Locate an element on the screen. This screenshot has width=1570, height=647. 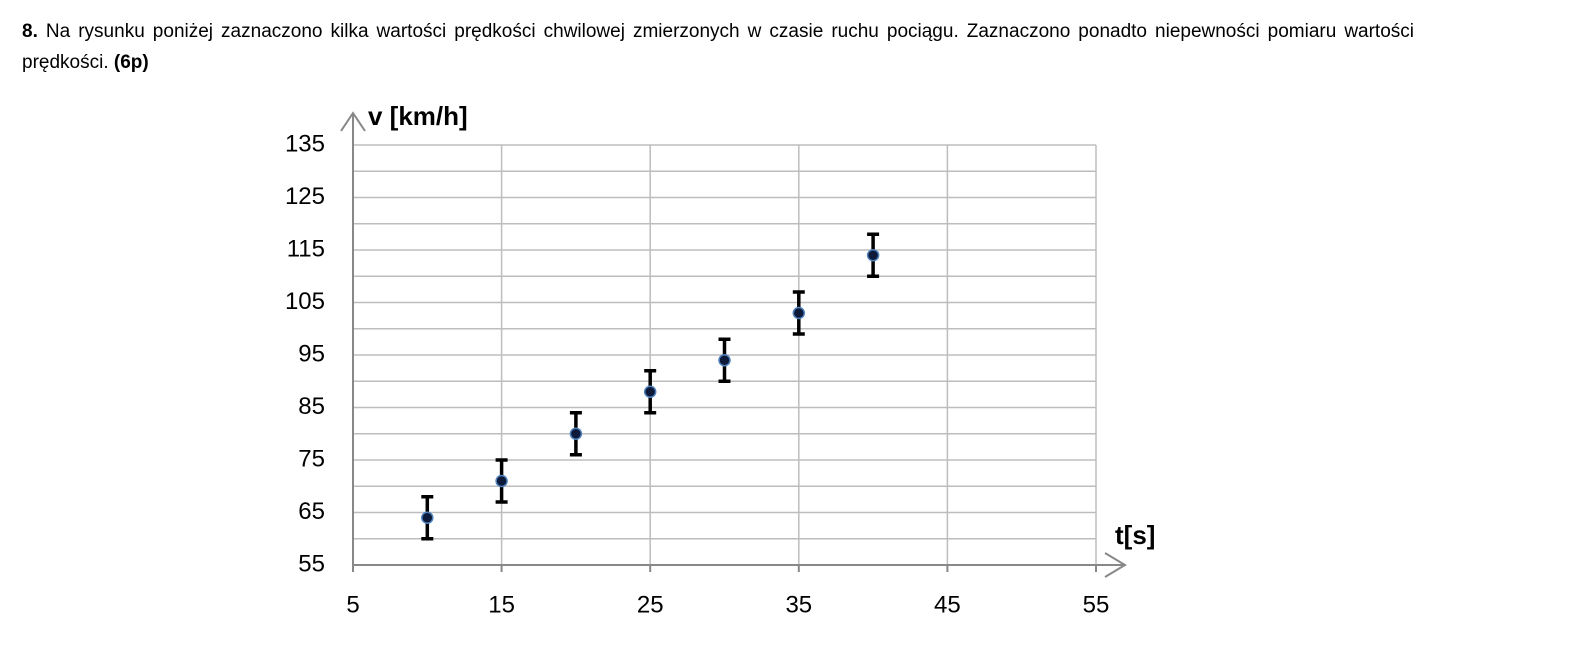
y-tick-label: 95 is located at coordinates (311, 353).